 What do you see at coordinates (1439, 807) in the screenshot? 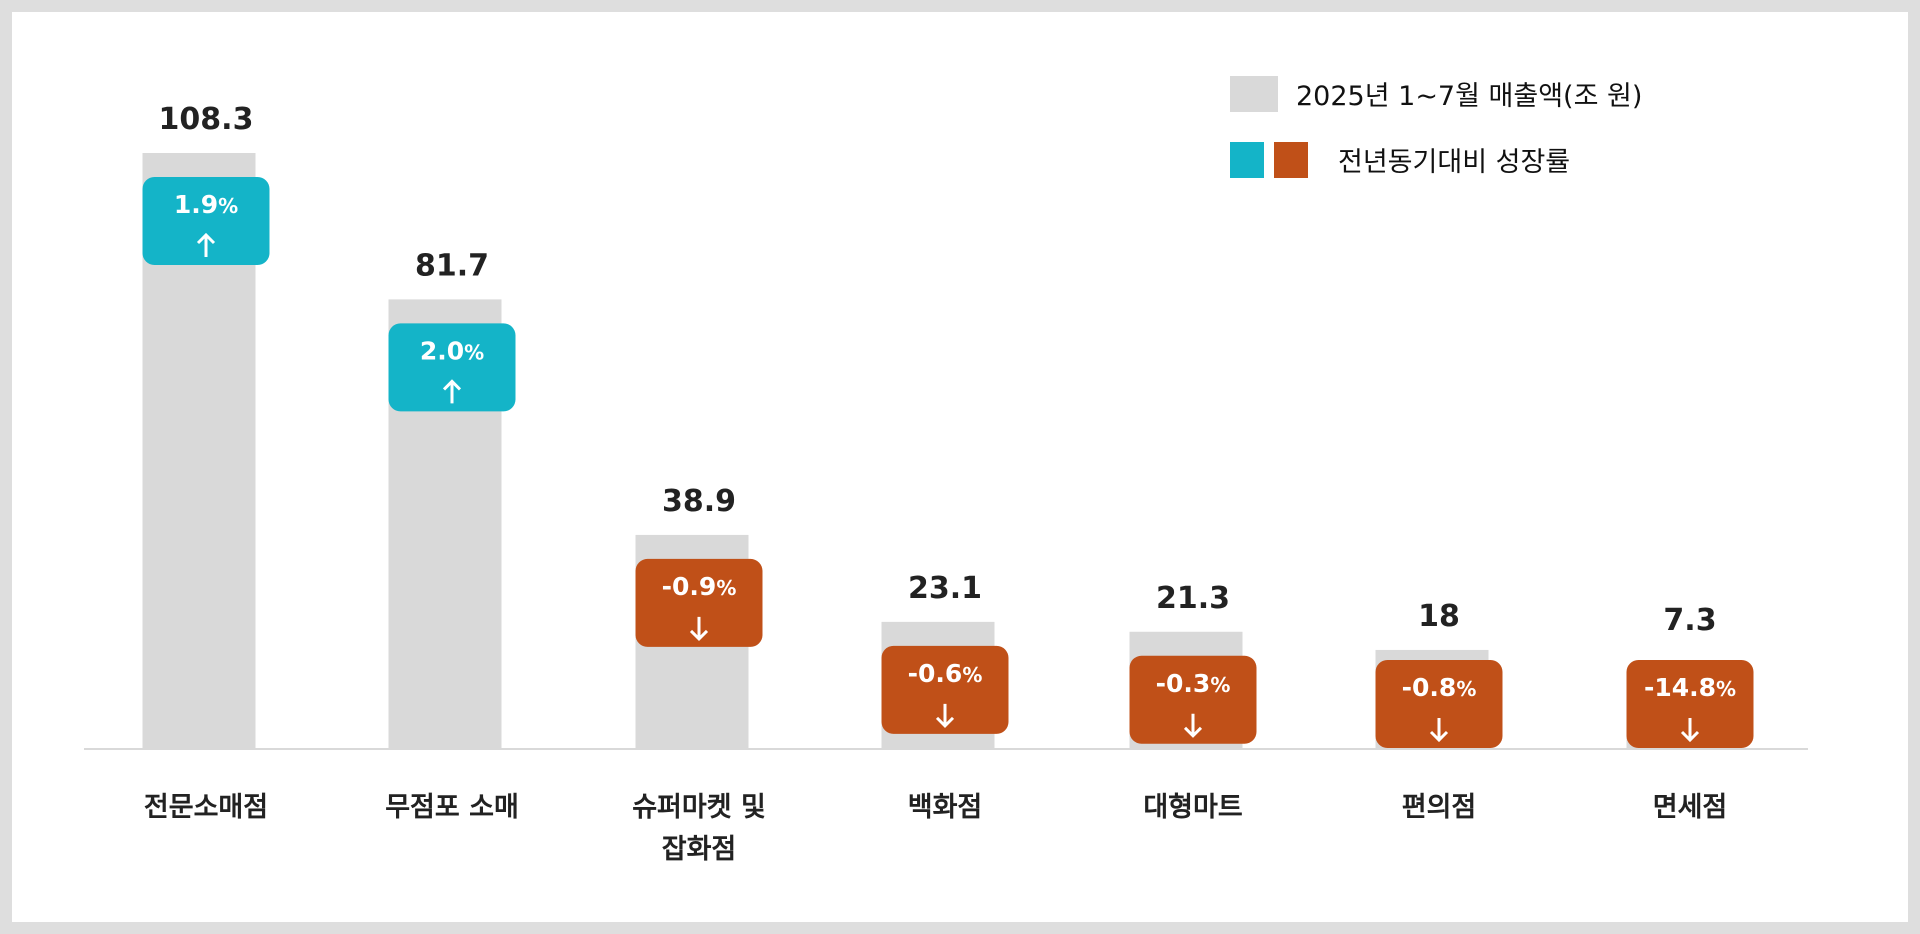
I see `category-label: 편의점` at bounding box center [1439, 807].